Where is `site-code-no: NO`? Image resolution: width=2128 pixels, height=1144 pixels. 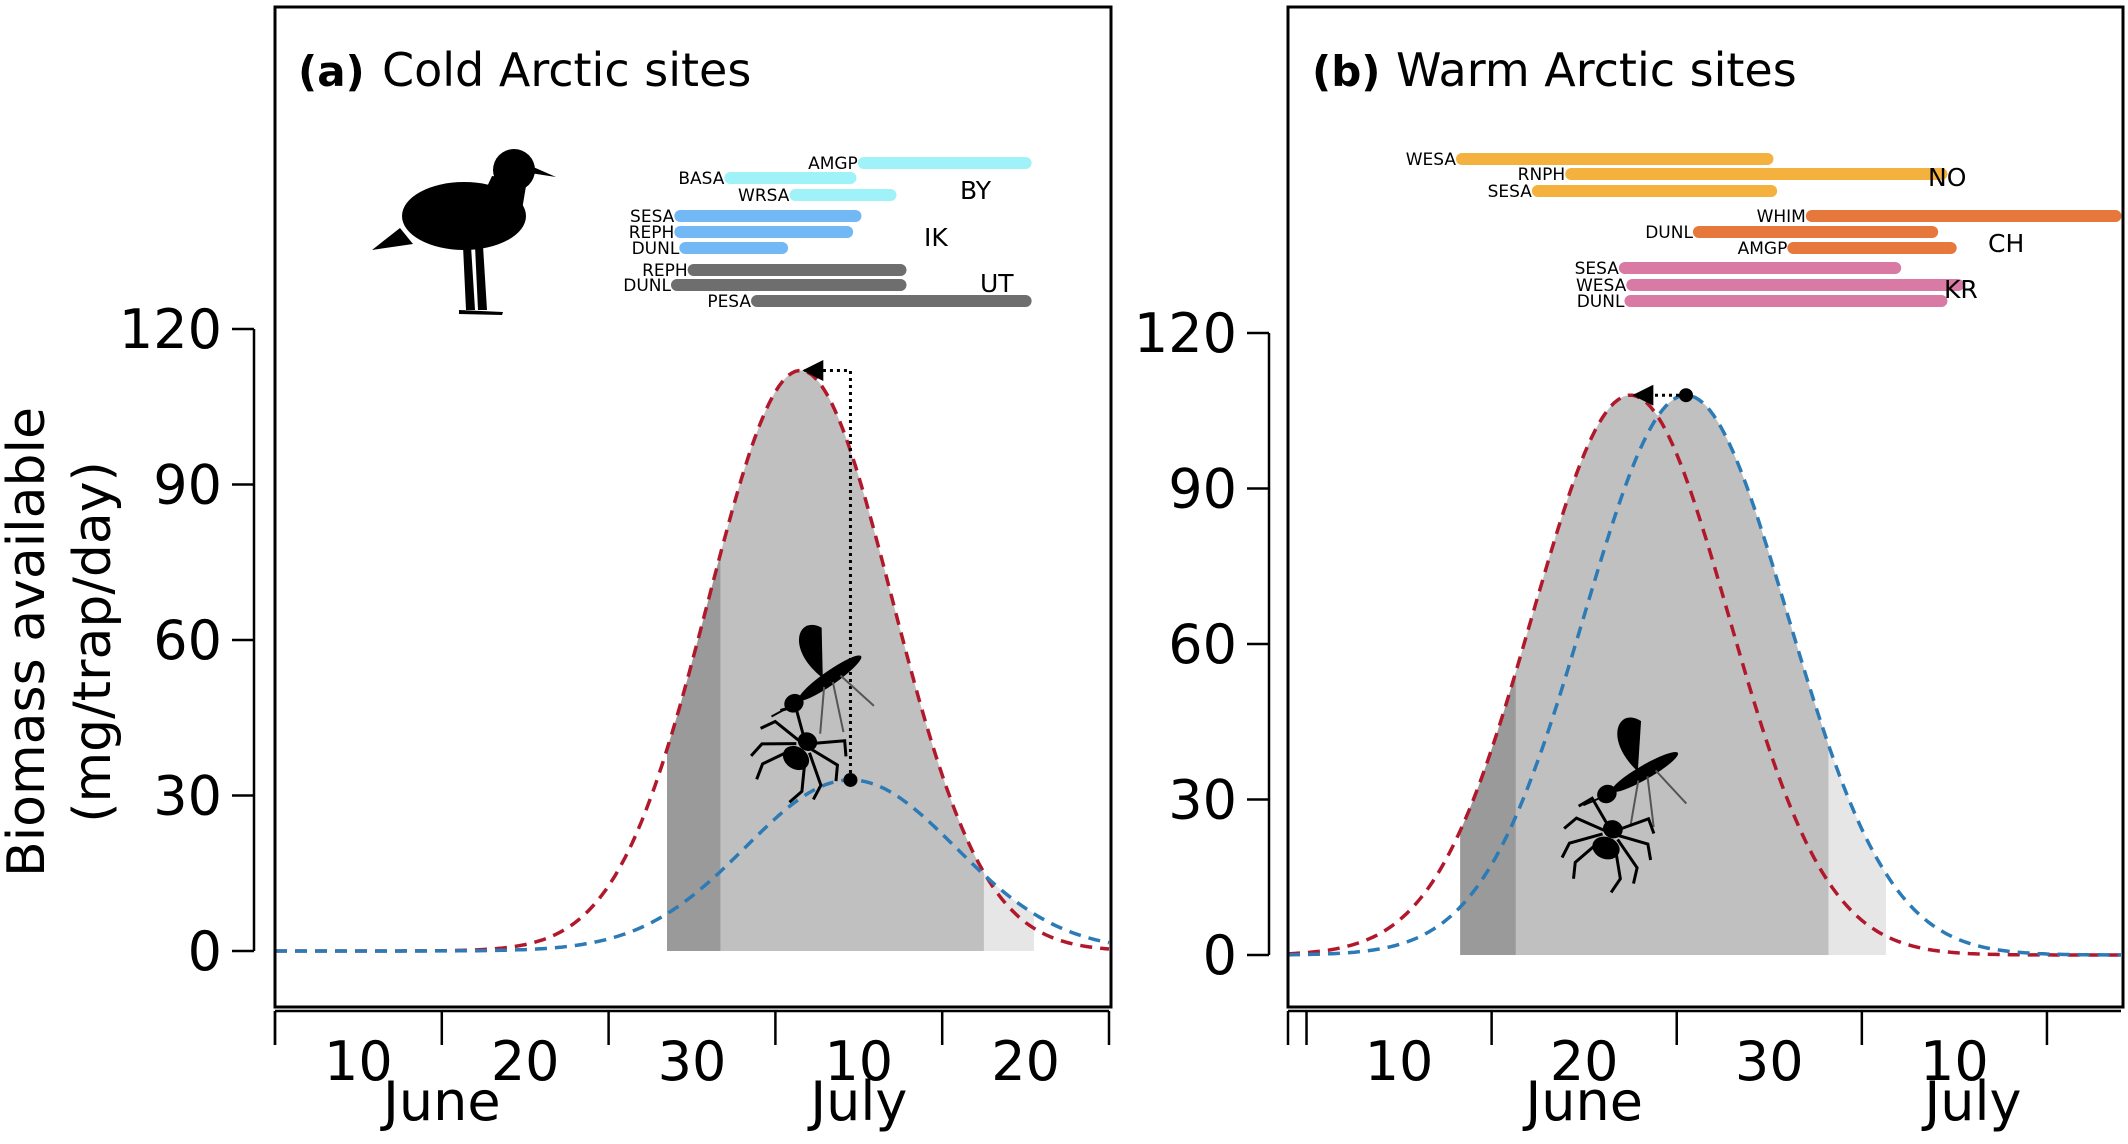 site-code-no: NO is located at coordinates (1947, 177).